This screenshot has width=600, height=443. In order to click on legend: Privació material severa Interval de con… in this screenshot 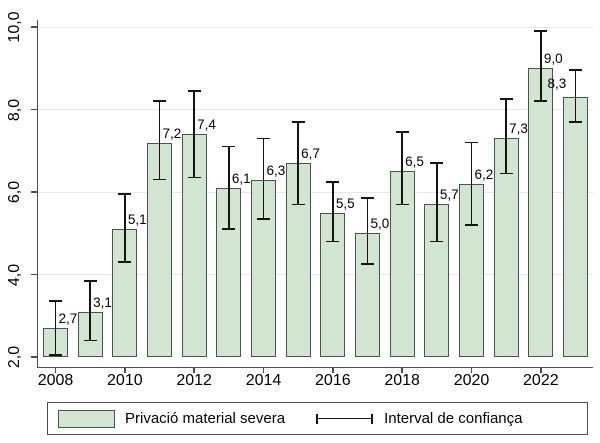, I will do `click(317, 418)`.